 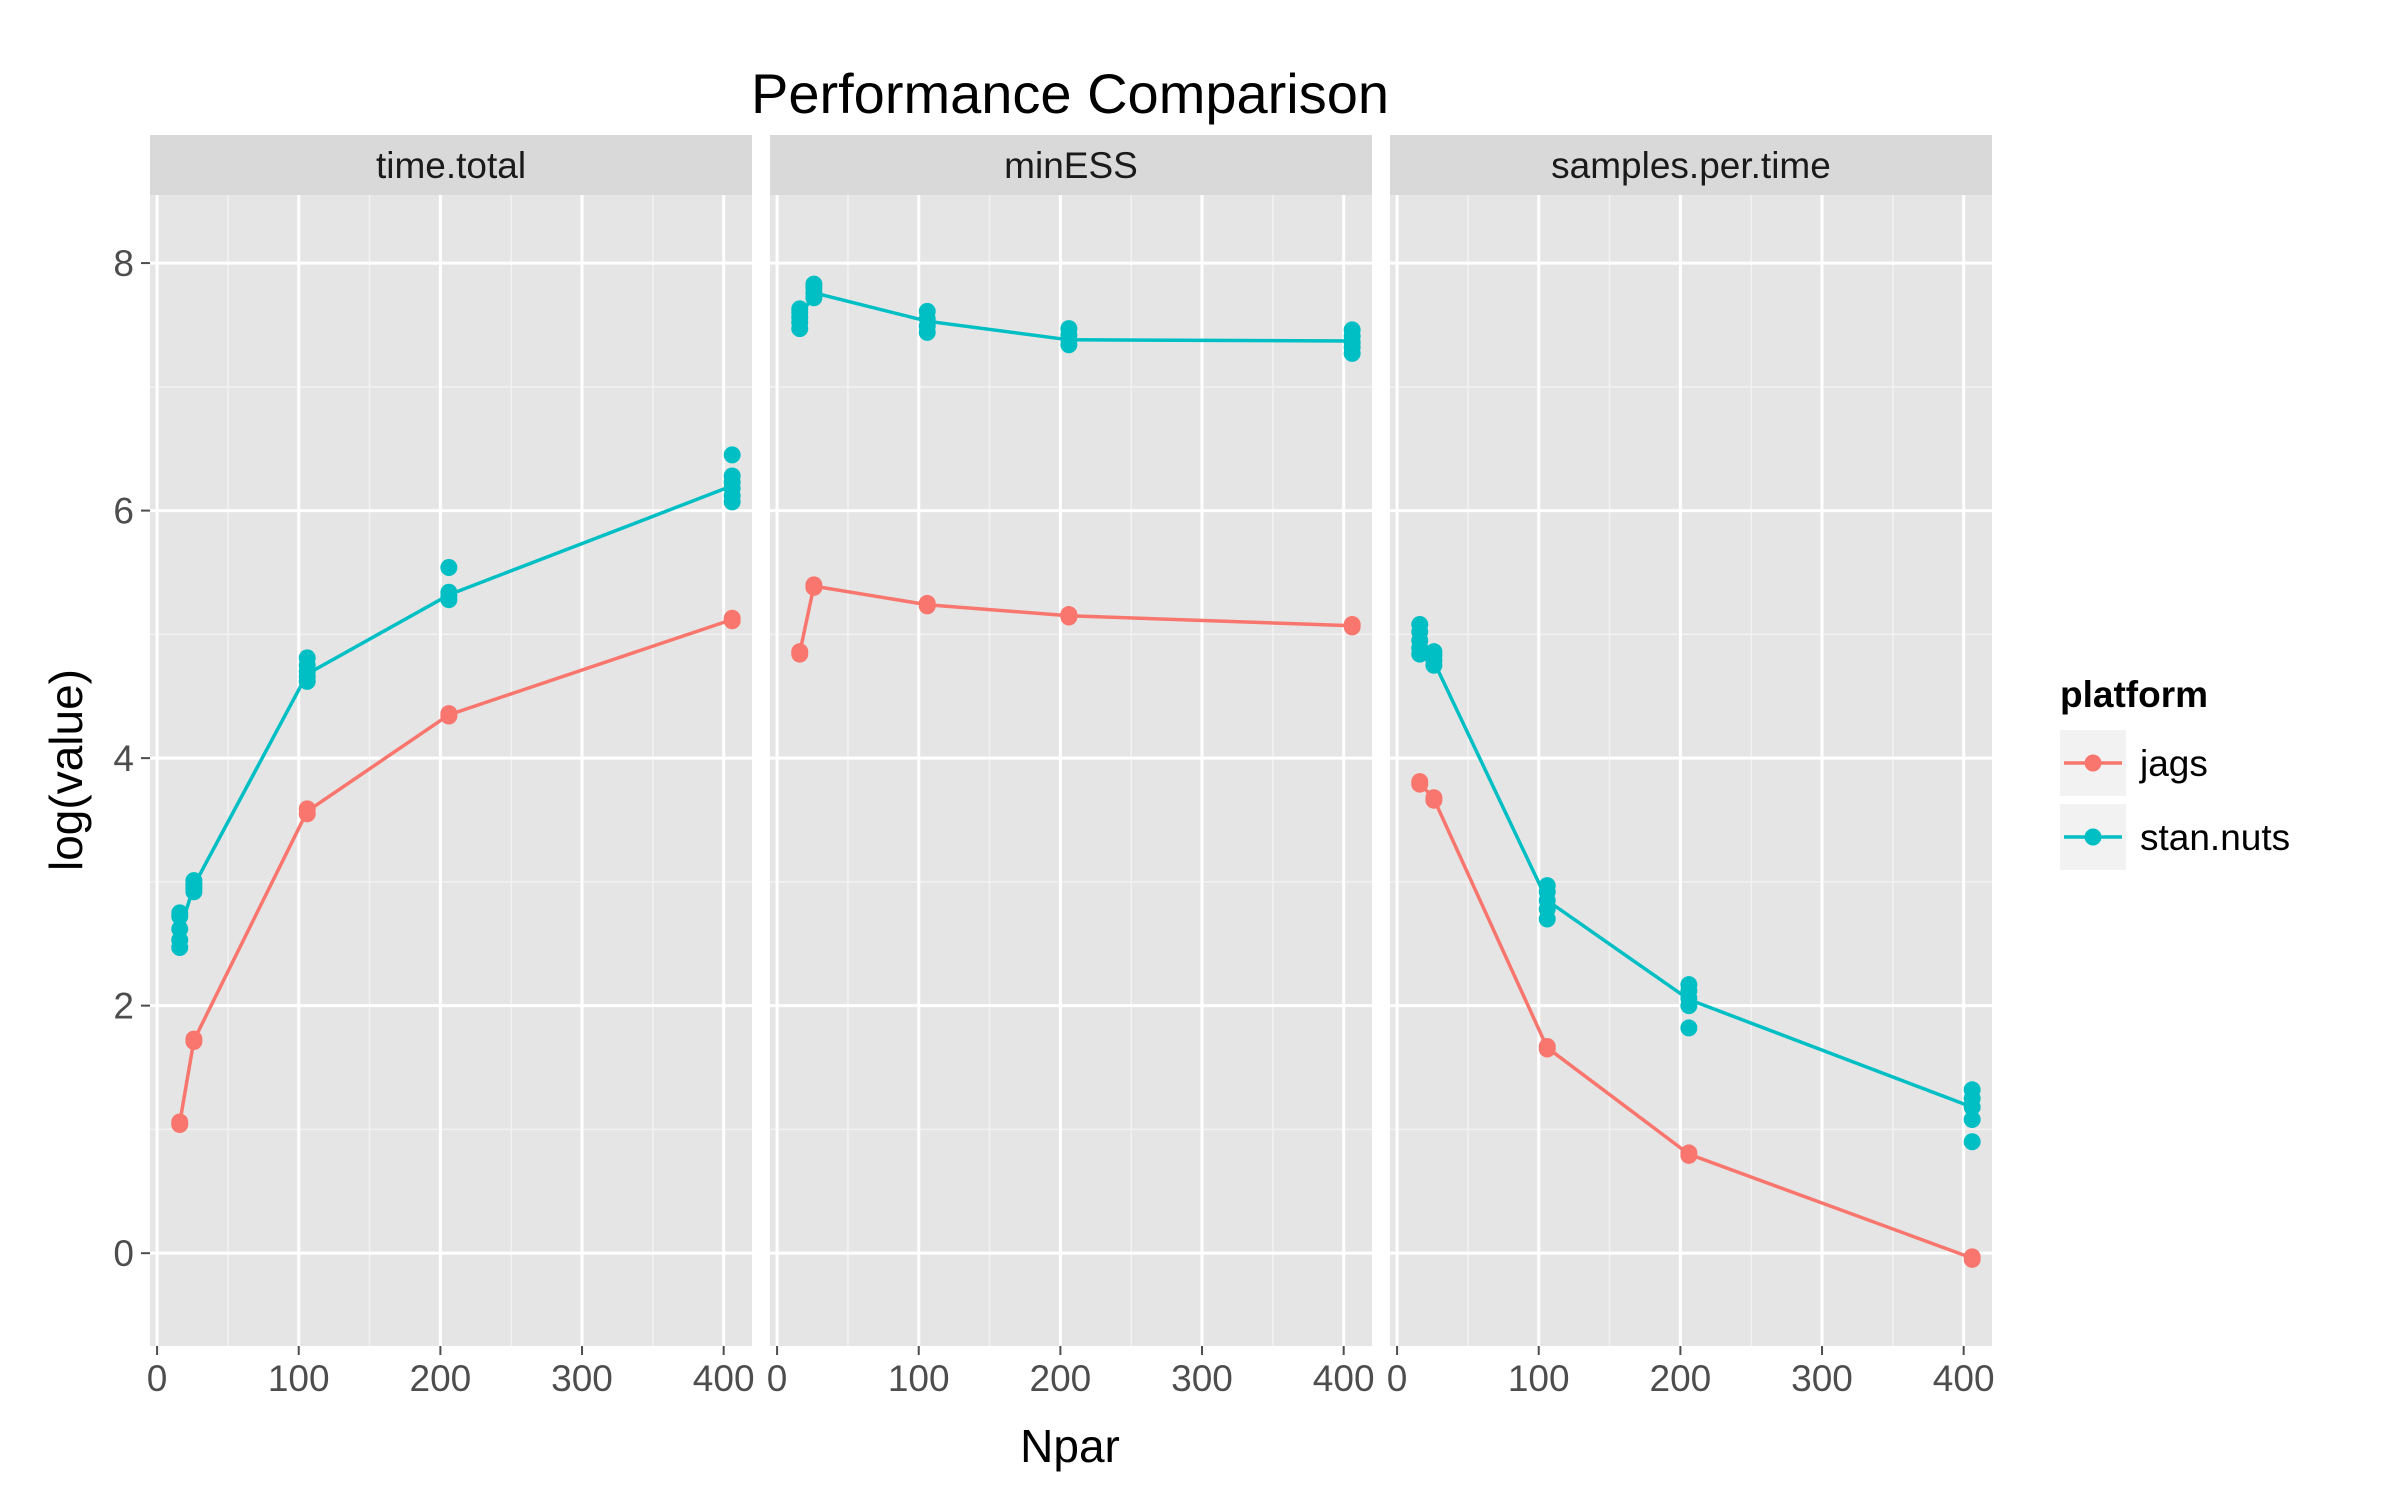 I want to click on x-axis-title: Npar, so click(x=1070, y=1446).